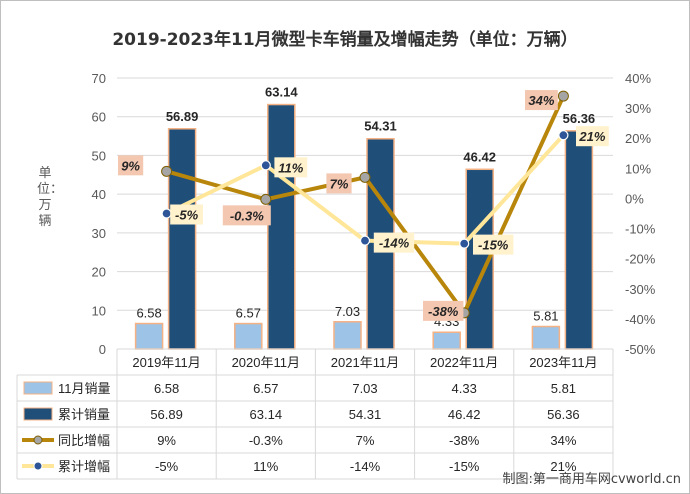  Describe the element at coordinates (99, 117) in the screenshot. I see `y-tick-label: 60` at that location.